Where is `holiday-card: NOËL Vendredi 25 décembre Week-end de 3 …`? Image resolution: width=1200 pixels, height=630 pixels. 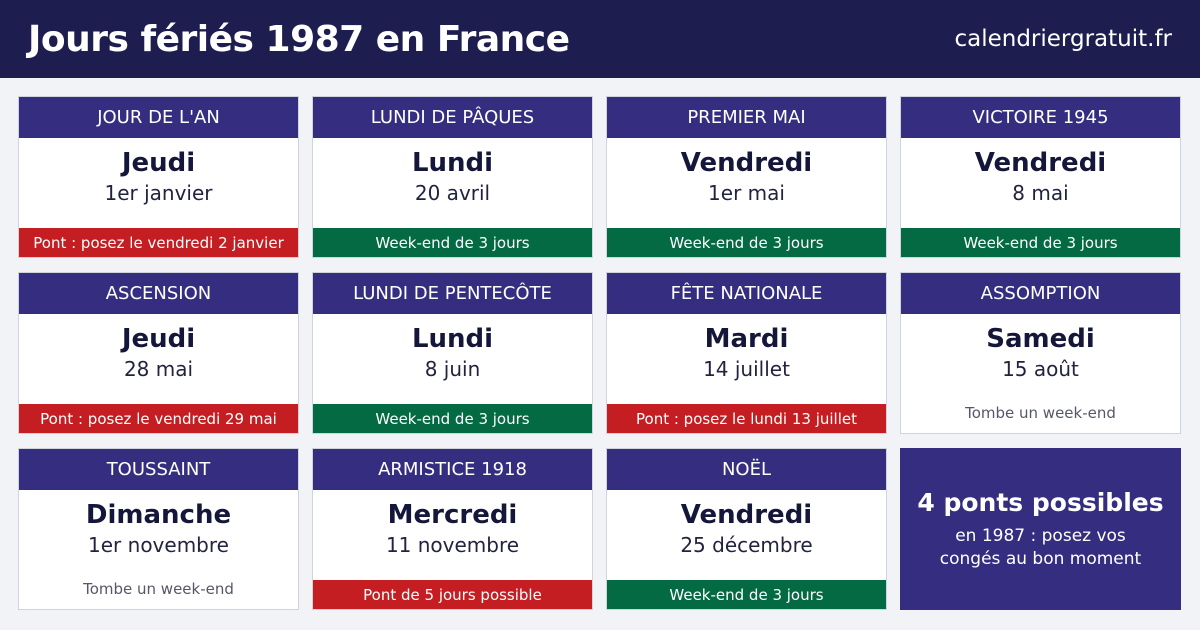 holiday-card: NOËL Vendredi 25 décembre Week-end de 3 … is located at coordinates (746, 529).